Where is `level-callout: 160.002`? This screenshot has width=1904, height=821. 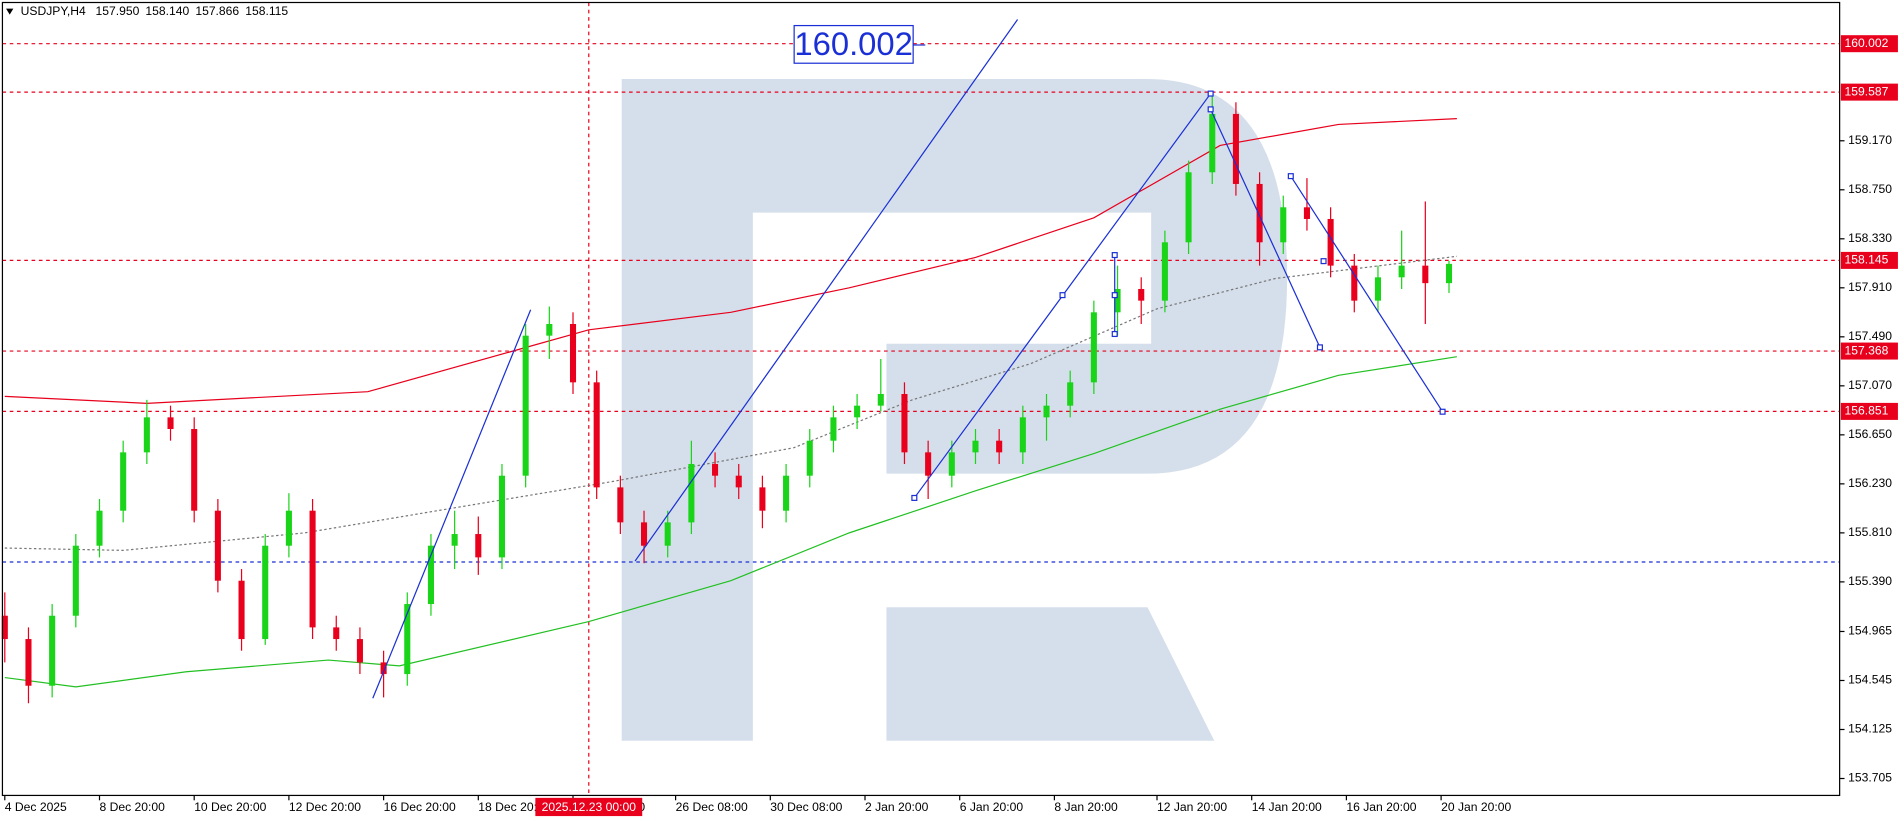
level-callout: 160.002 is located at coordinates (853, 43).